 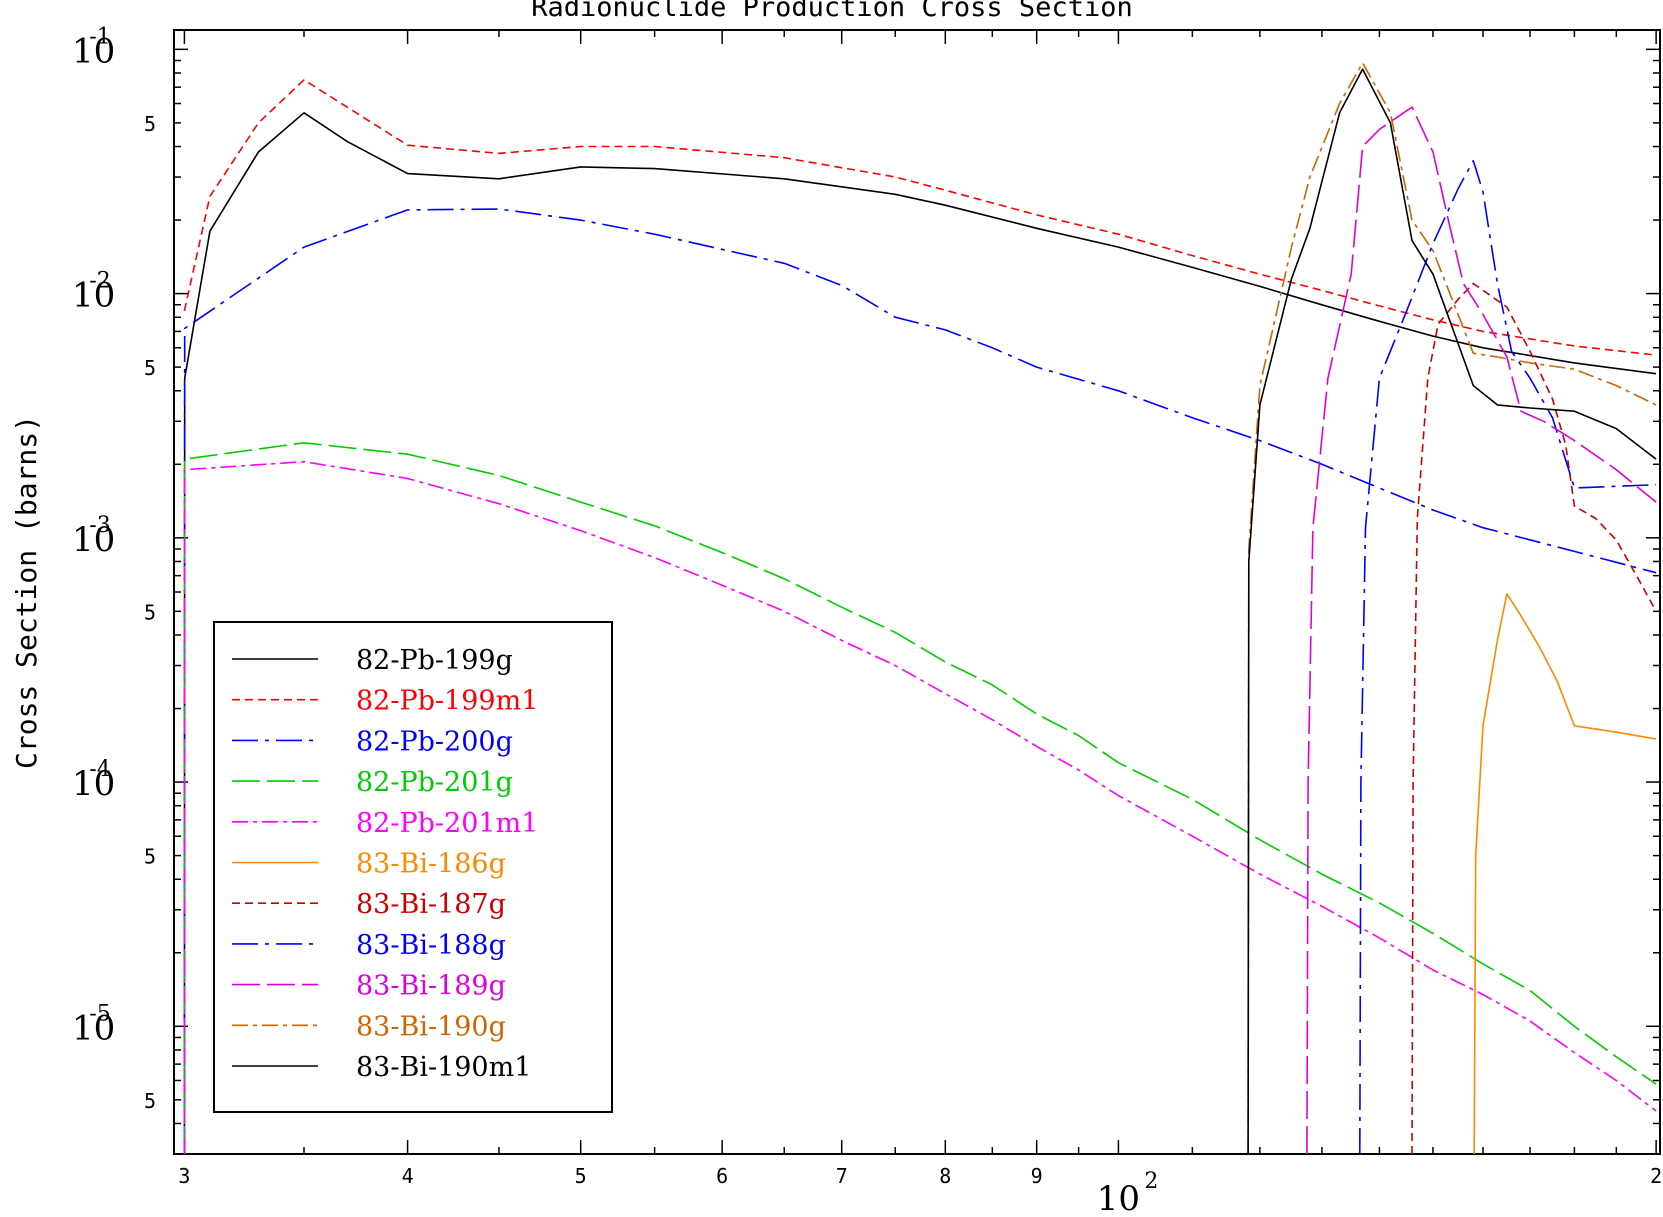 I want to click on legend-label-83-bi-189g: 83-Bi-189g, so click(x=431, y=986).